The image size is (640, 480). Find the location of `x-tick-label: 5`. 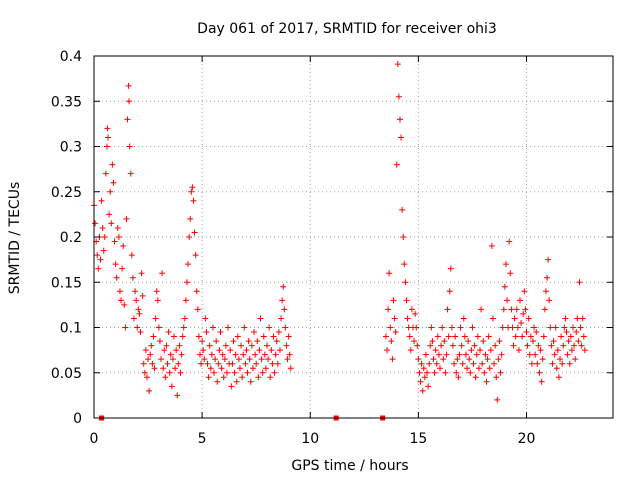

x-tick-label: 5 is located at coordinates (202, 439).